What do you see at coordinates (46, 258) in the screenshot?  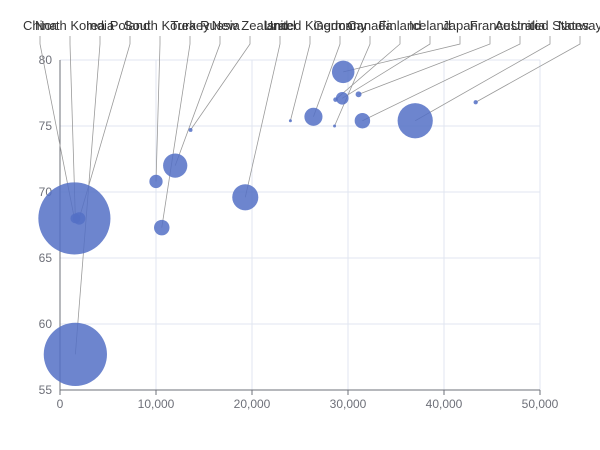 I see `y-tick-label: 65` at bounding box center [46, 258].